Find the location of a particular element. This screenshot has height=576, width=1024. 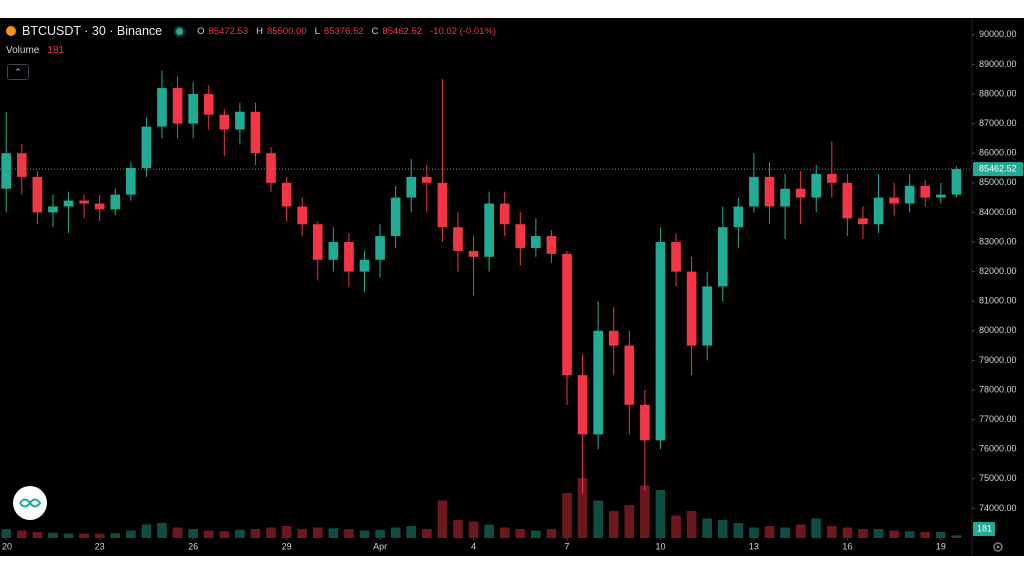

open-value: 85472.53 is located at coordinates (228, 31).